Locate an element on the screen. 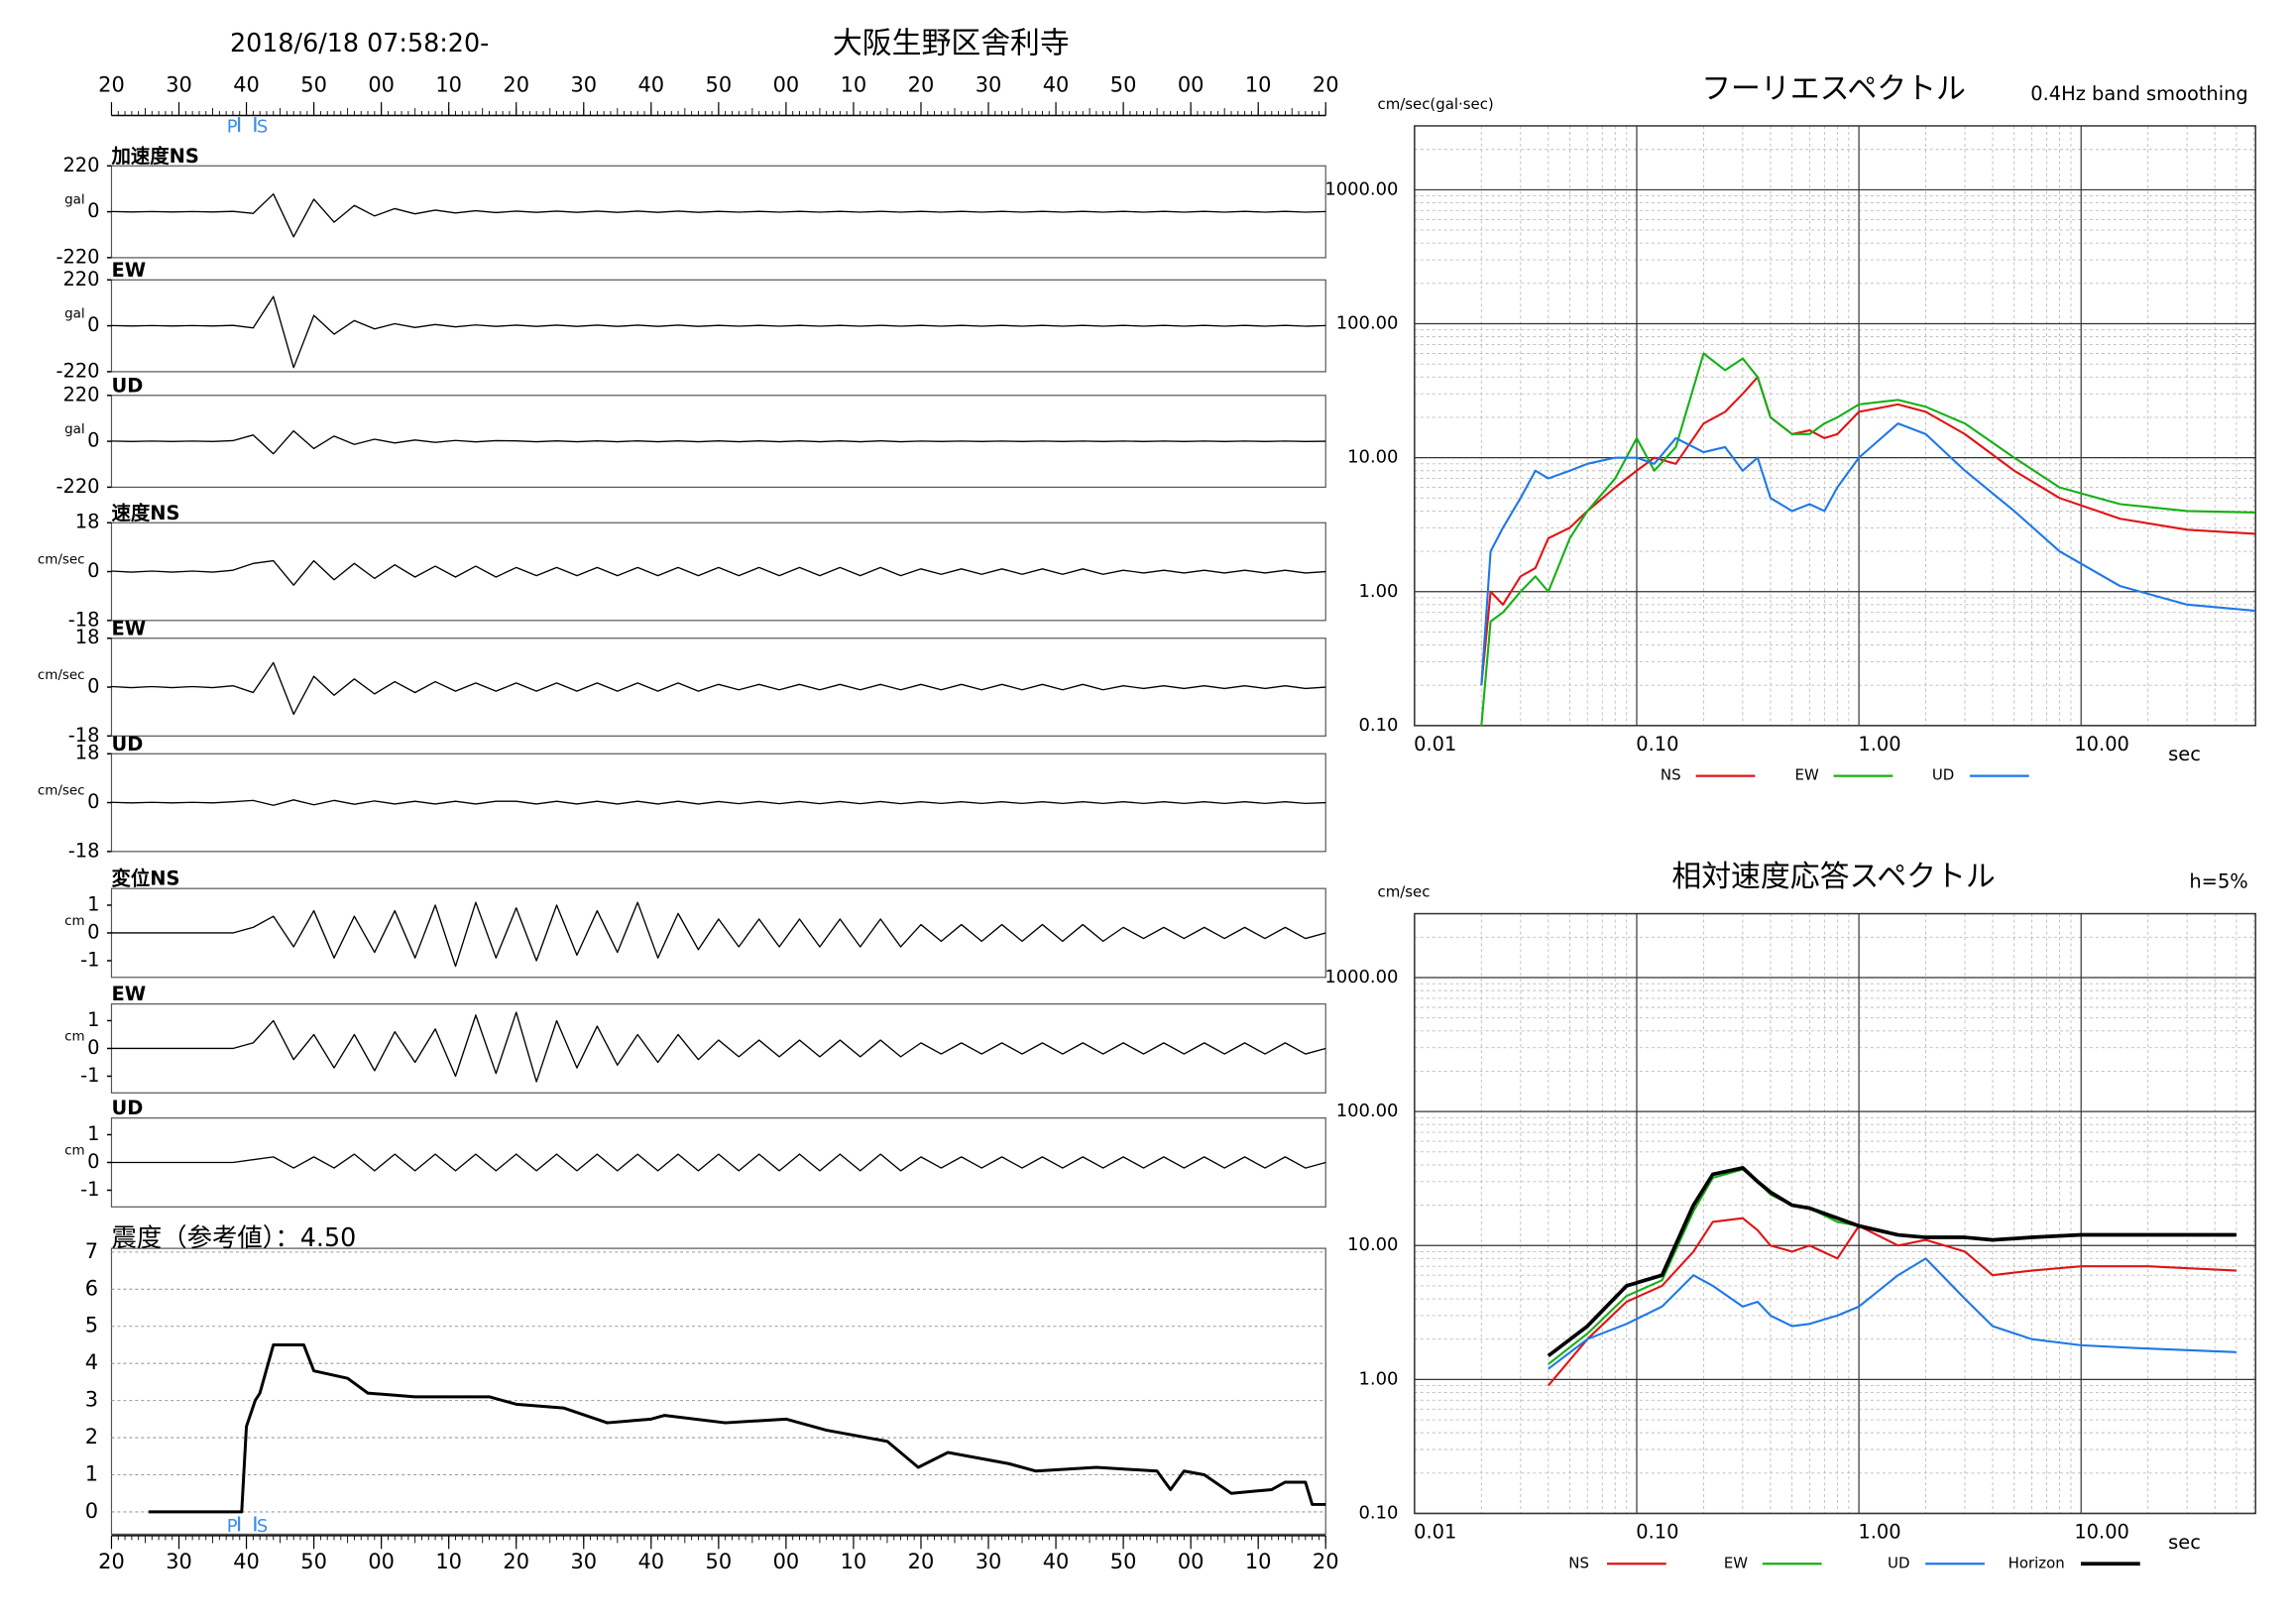  y-axis-label: cm/sec is located at coordinates (1405, 892).